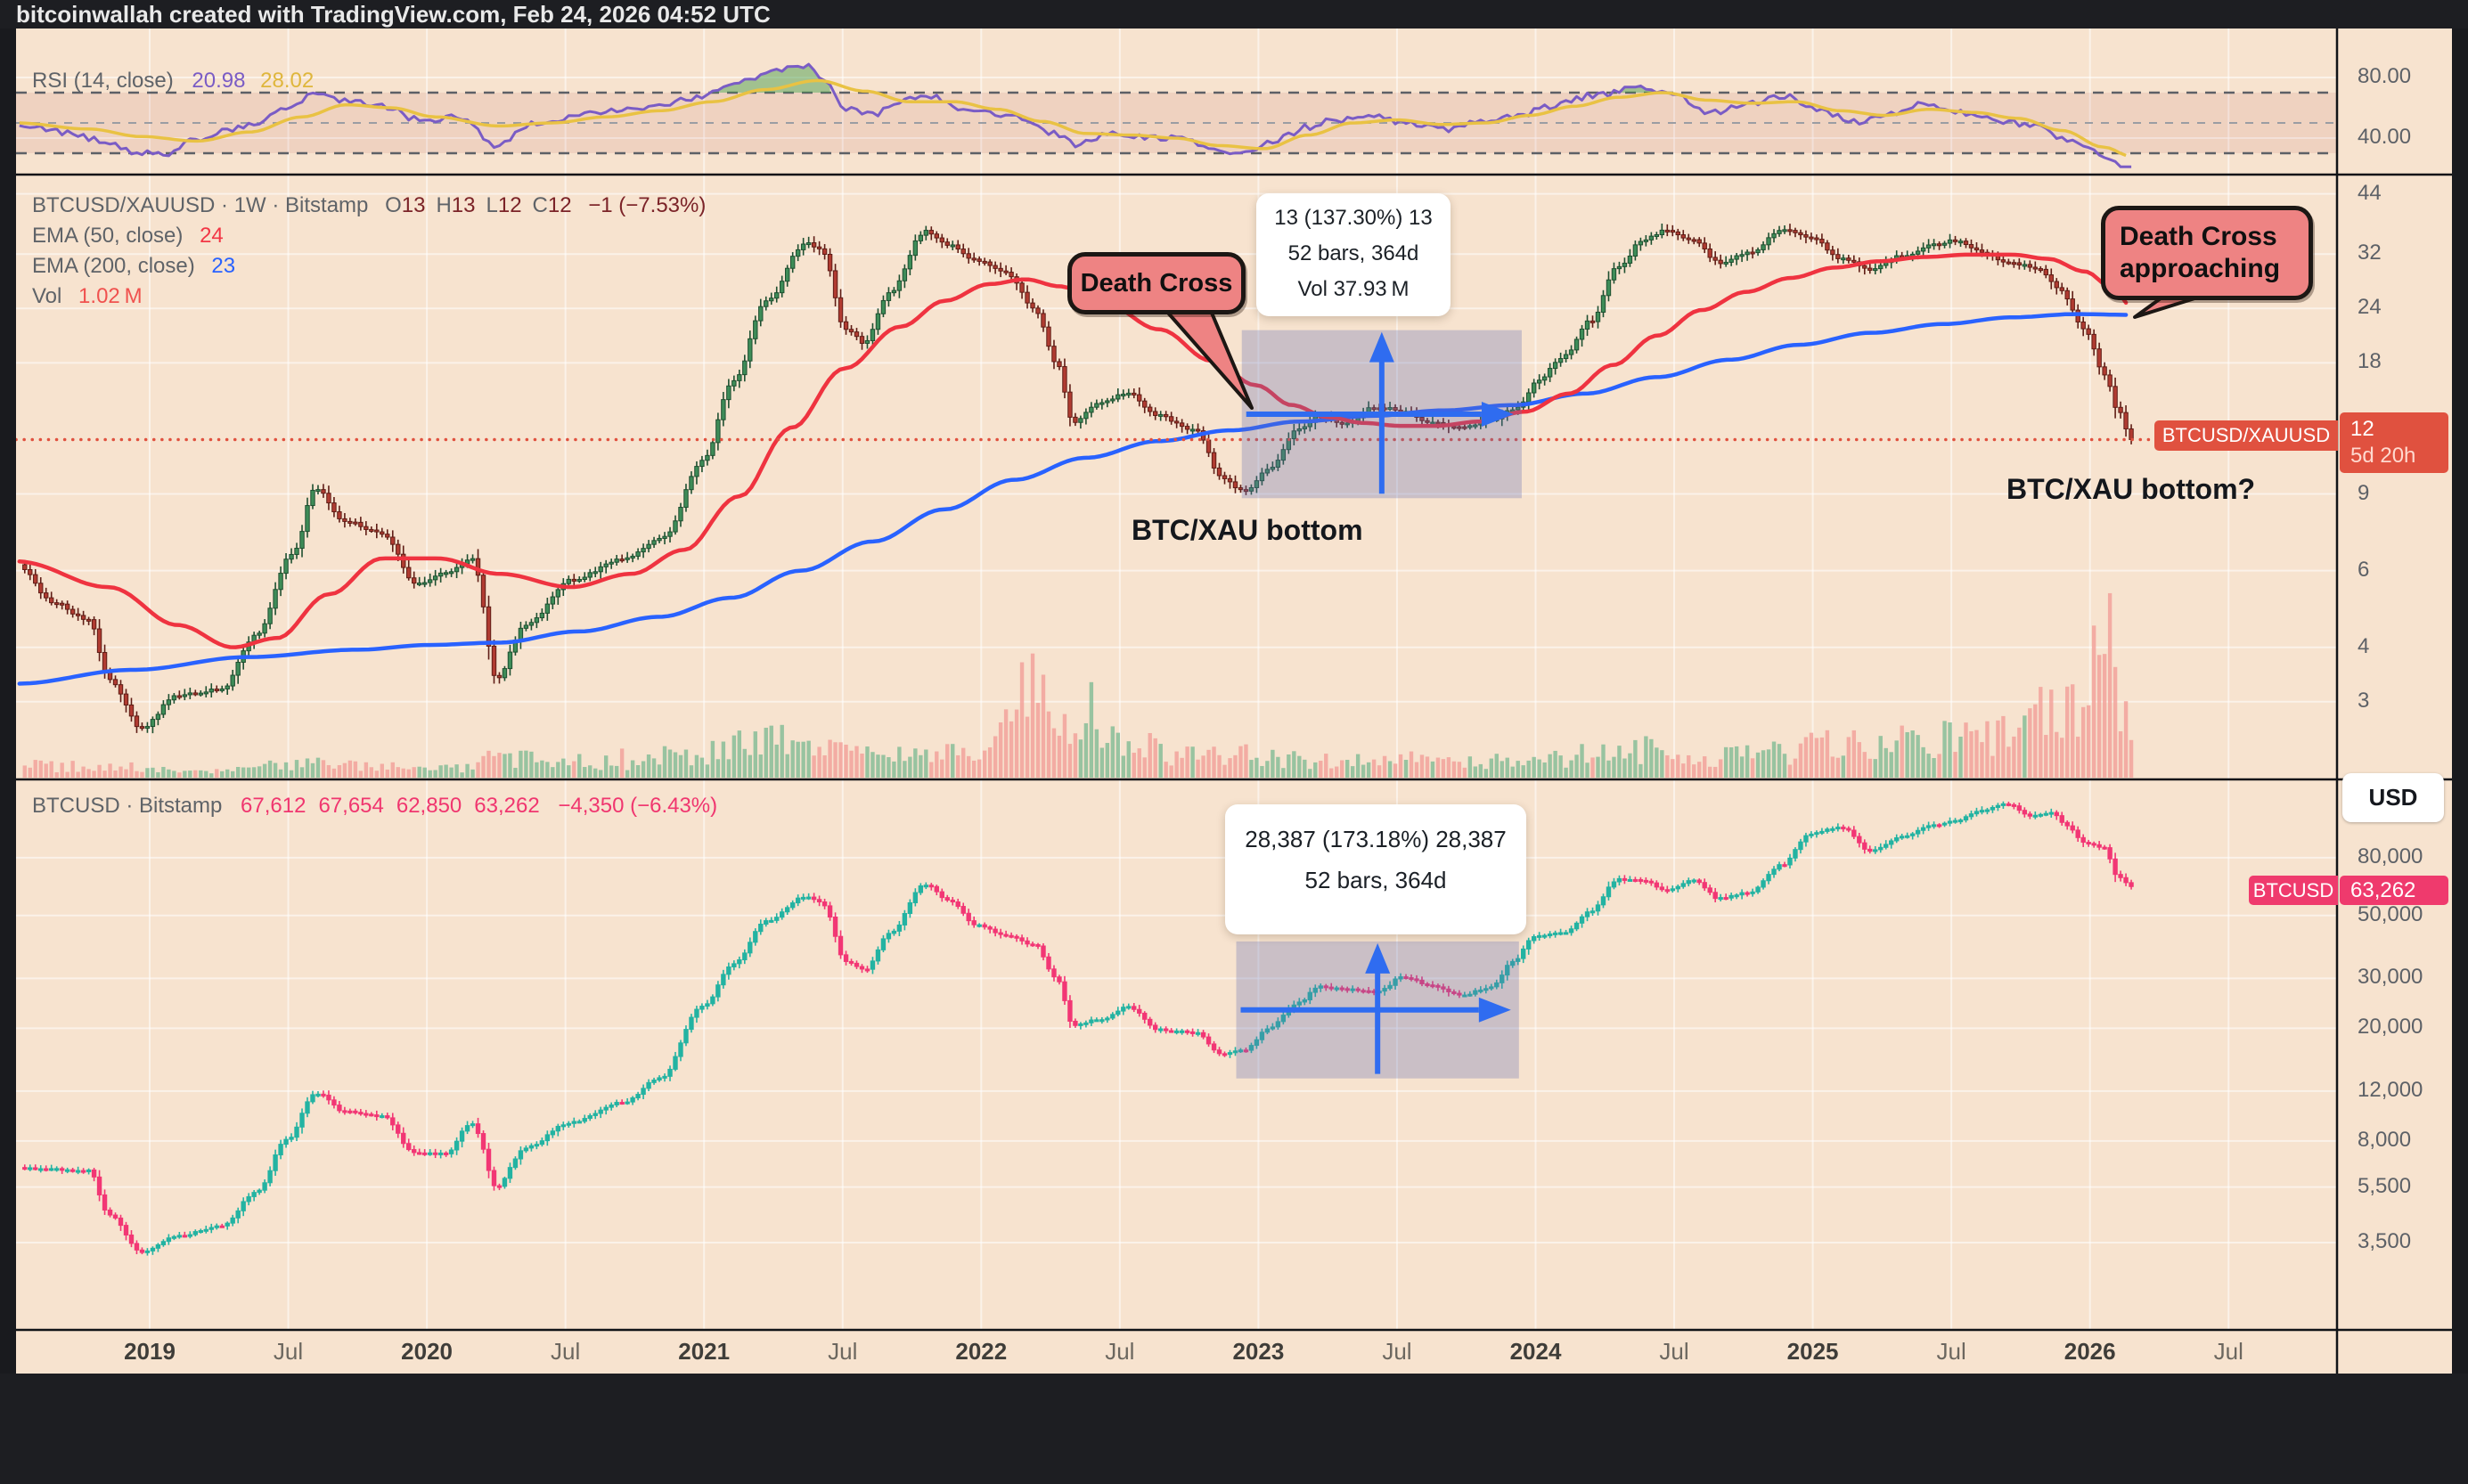  I want to click on btcusd-axis-tick: 50,000, so click(2390, 913).